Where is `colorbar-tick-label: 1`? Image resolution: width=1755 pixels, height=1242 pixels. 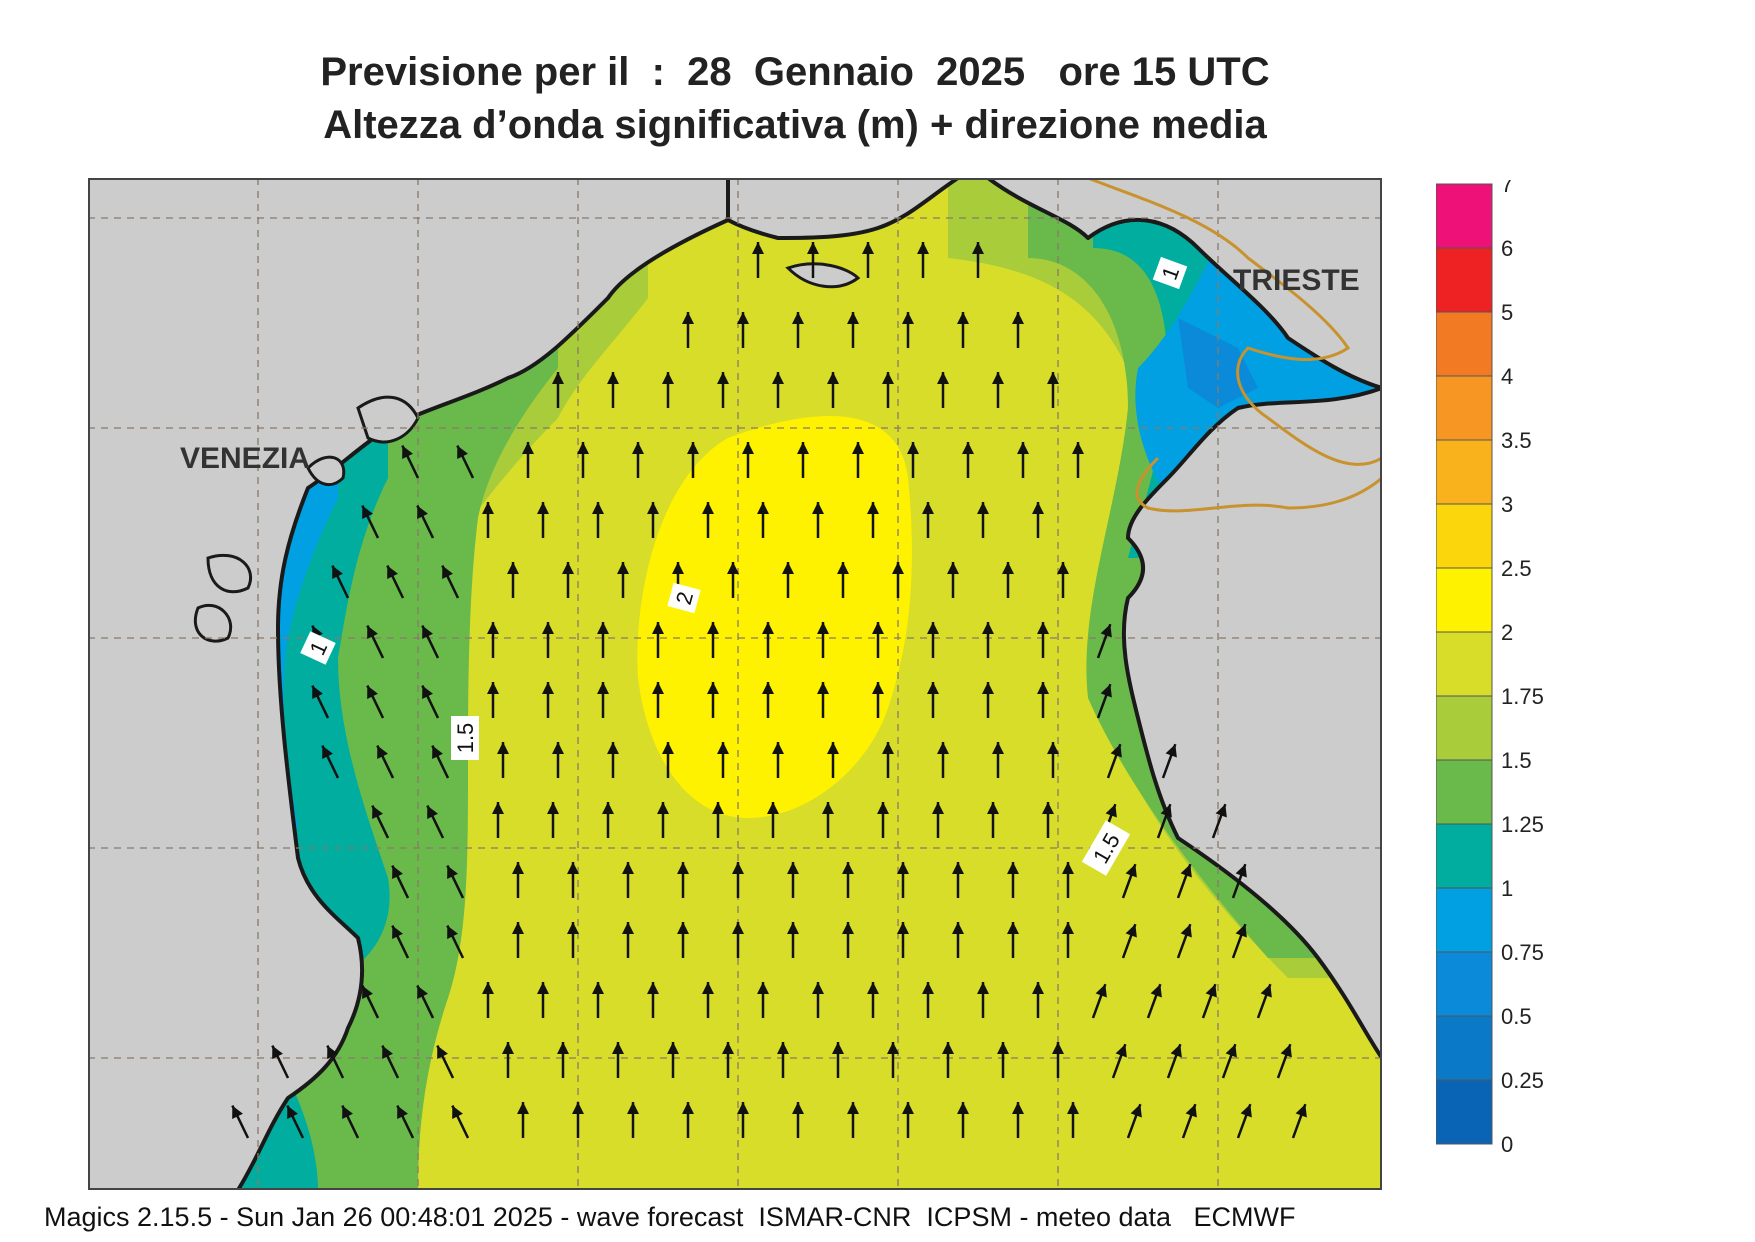
colorbar-tick-label: 1 is located at coordinates (1507, 888).